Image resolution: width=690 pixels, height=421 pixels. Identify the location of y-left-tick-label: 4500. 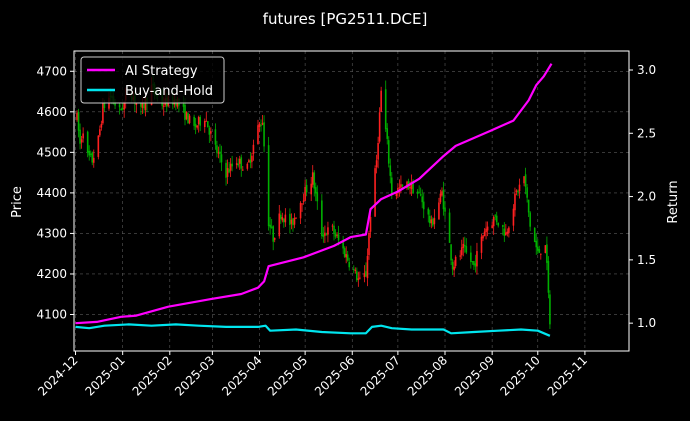
(51, 152).